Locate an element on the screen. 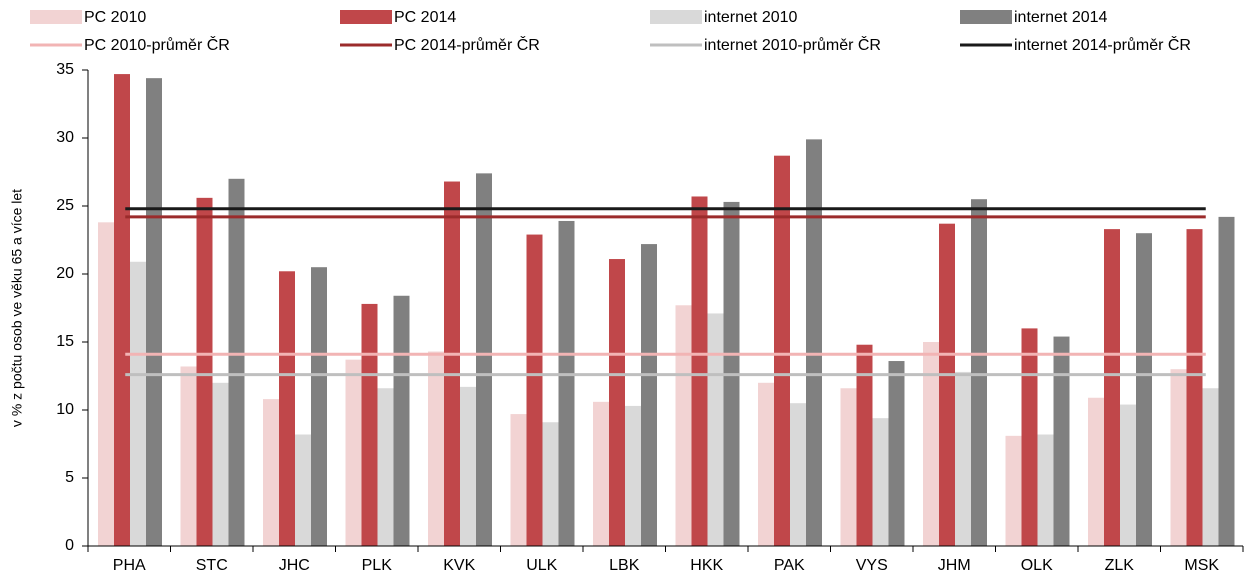  x-tick-label: STC is located at coordinates (212, 565).